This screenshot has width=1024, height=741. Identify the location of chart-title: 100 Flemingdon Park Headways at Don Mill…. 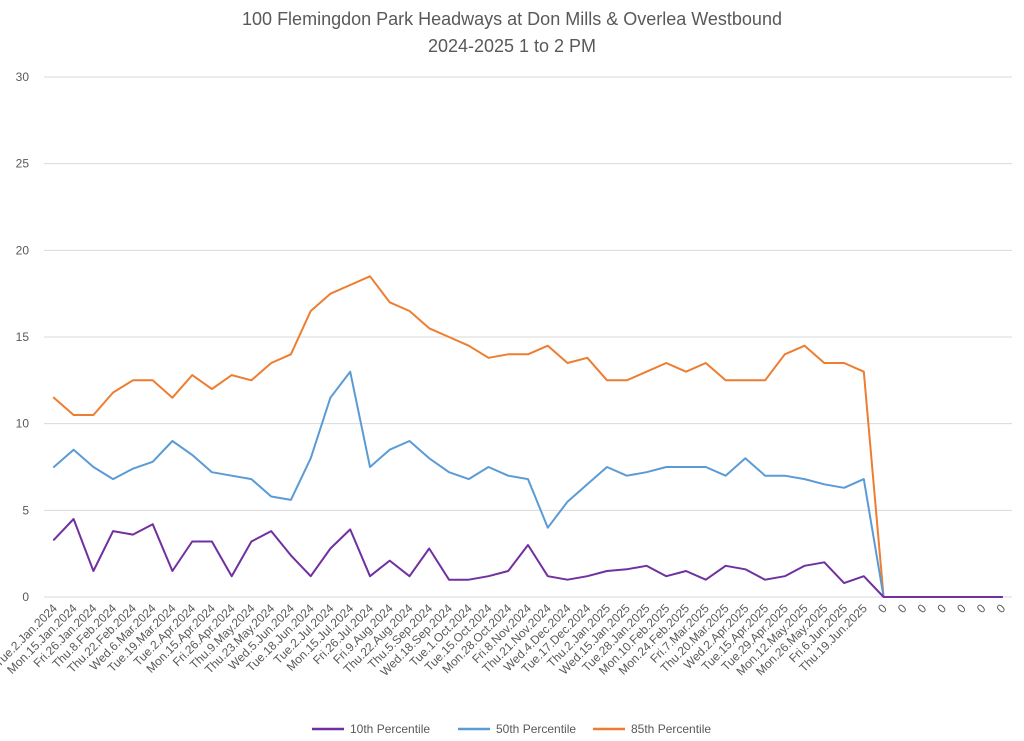
(512, 19).